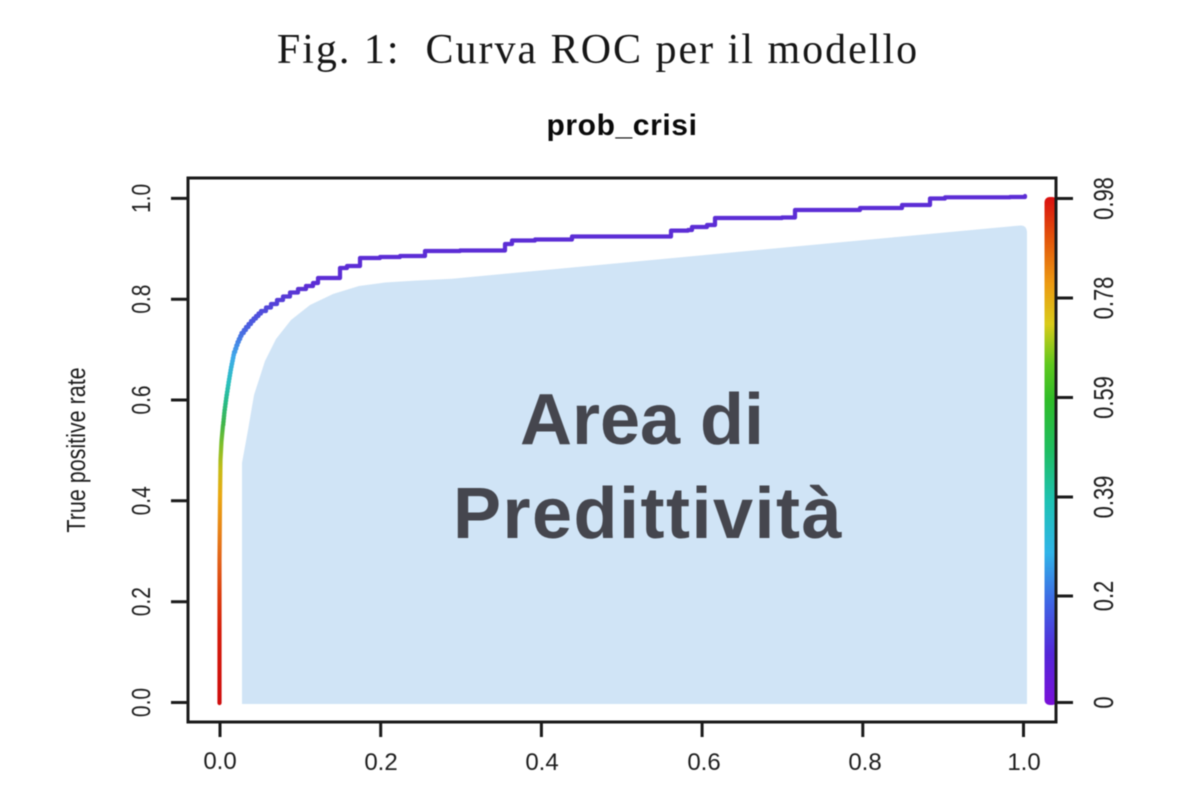  What do you see at coordinates (598, 50) in the screenshot?
I see `svg-text:Fig. 1: Curva ROC per il mode: Fig. 1: Curva ROC per il modello` at bounding box center [598, 50].